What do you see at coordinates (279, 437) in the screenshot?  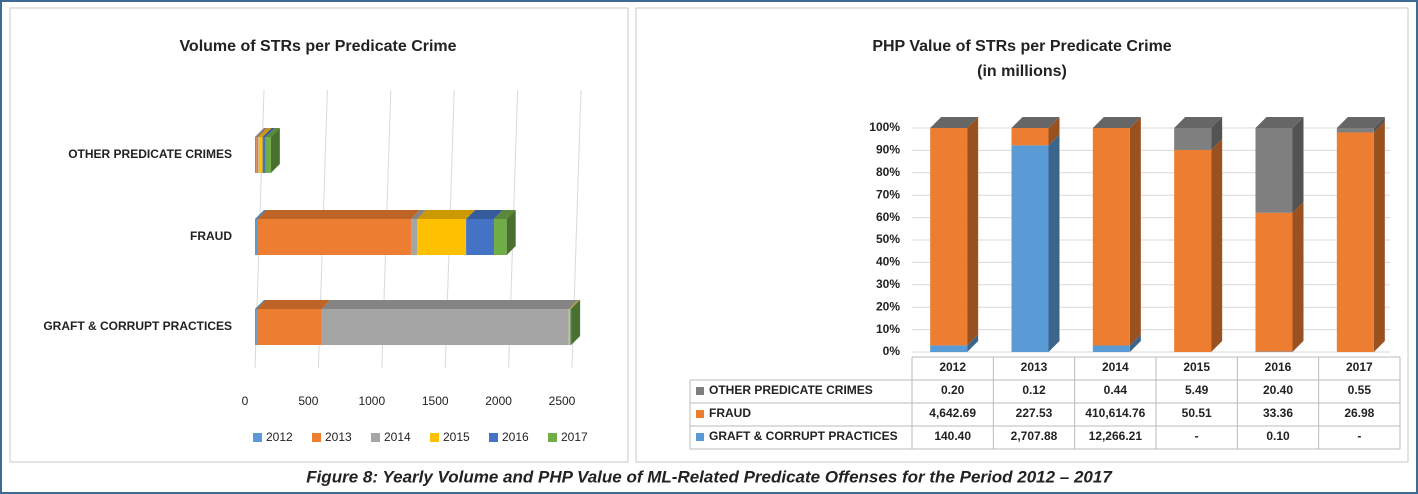 I see `legend-label: 2012` at bounding box center [279, 437].